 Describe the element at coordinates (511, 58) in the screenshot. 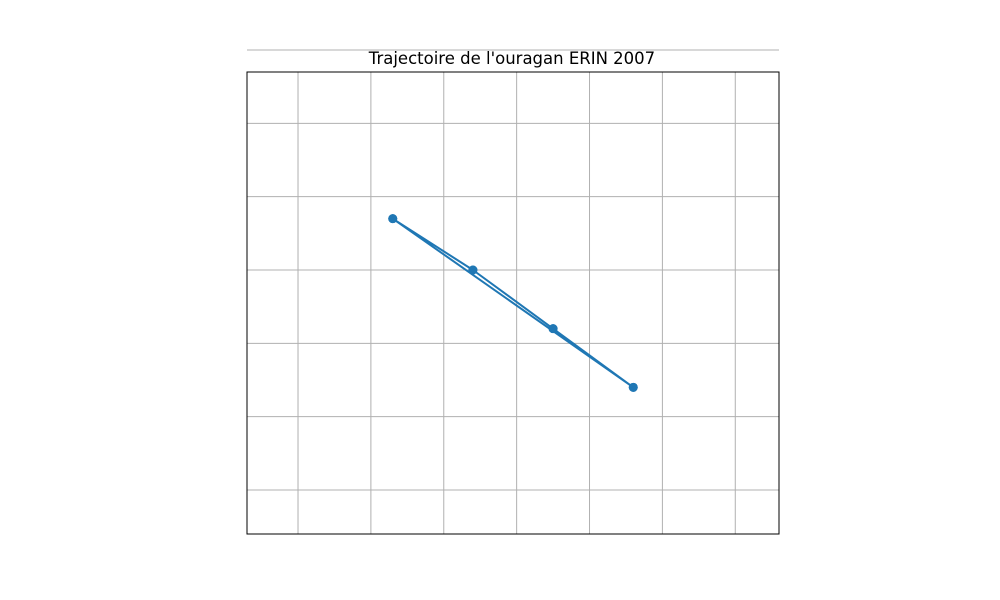

I see `chart-title: Trajectoire de l'ouragan ERIN 2007` at that location.